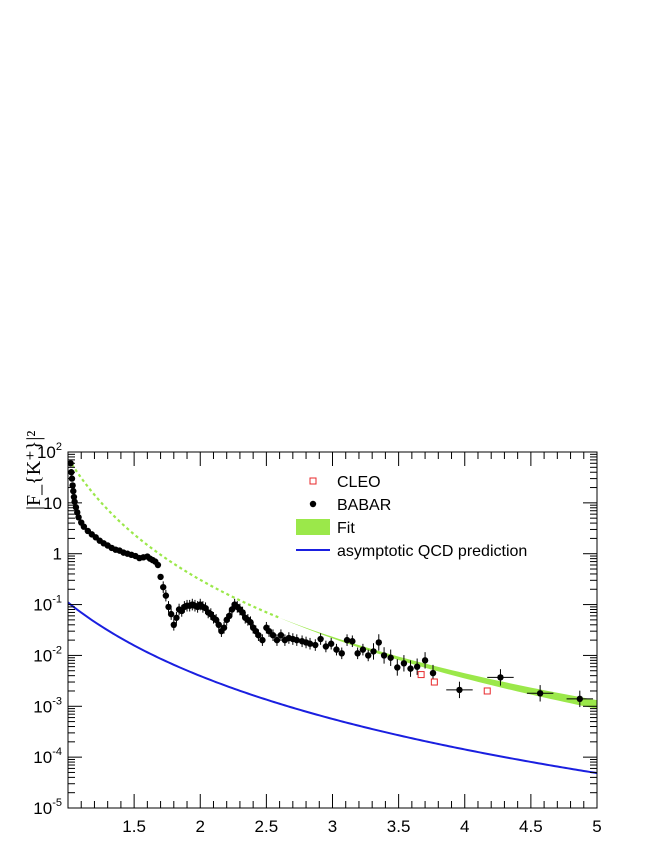  I want to click on y-axis-label: |F_{K⁺}|², so click(34, 470).